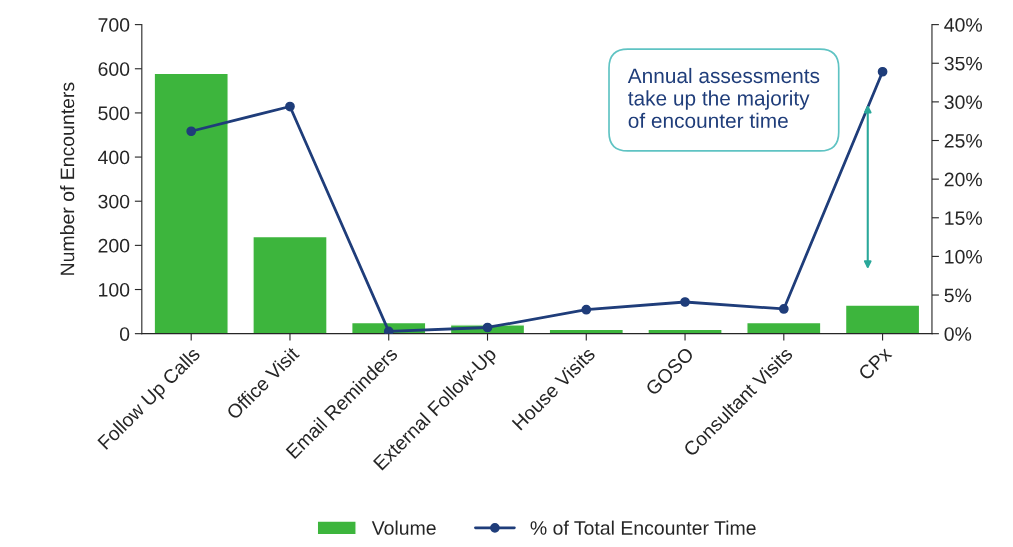  Describe the element at coordinates (67, 178) in the screenshot. I see `y-axis-title: Number of Encounters` at that location.